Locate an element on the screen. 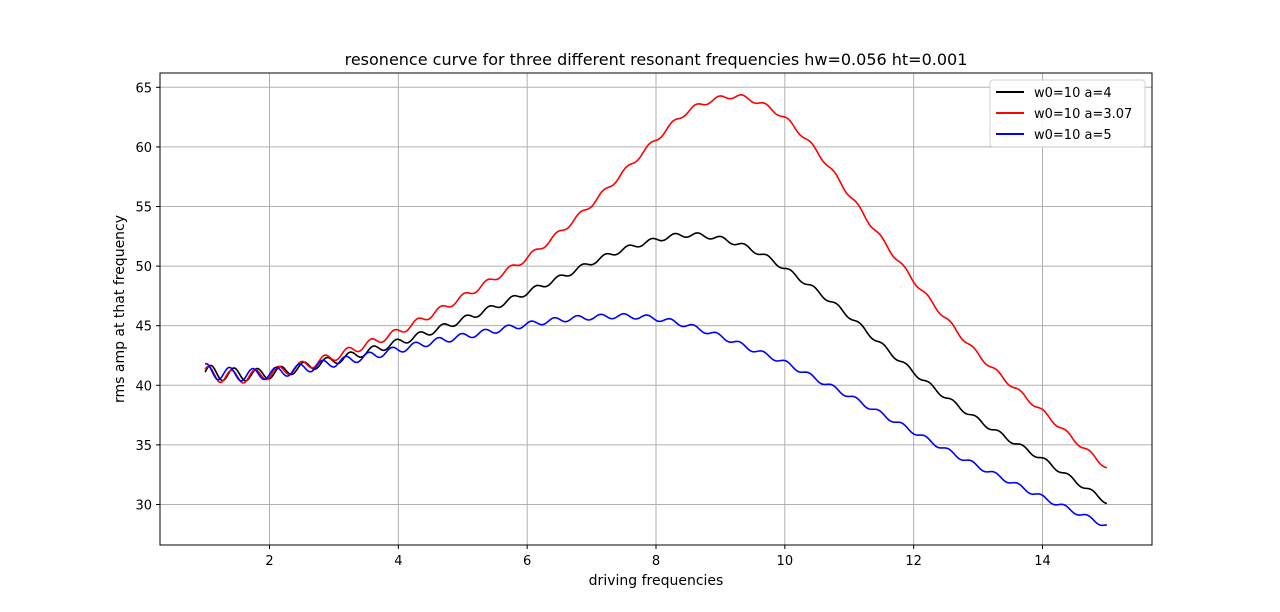 This screenshot has width=1280, height=612. x-tick-label: 2 is located at coordinates (269, 561).